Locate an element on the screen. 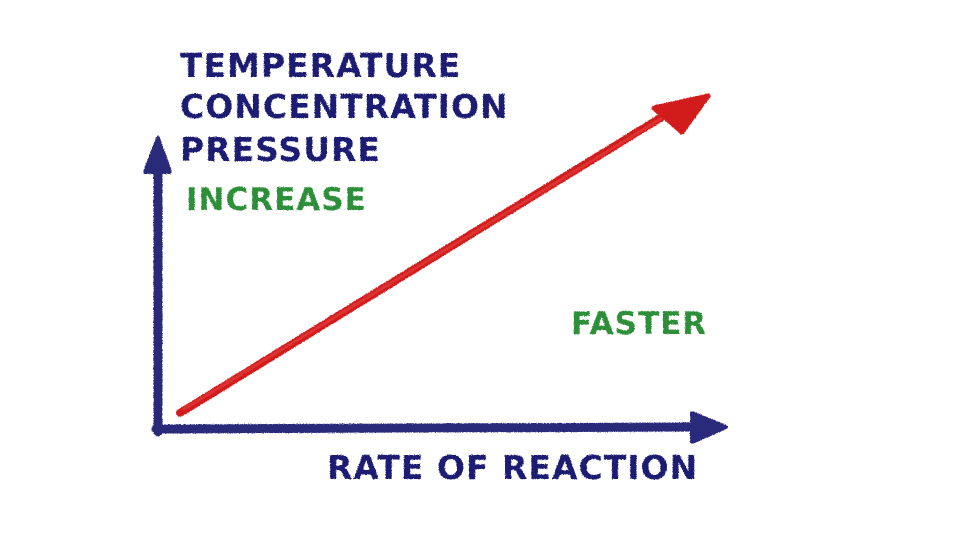  y-axis-arrowhead-icon is located at coordinates (157, 155).